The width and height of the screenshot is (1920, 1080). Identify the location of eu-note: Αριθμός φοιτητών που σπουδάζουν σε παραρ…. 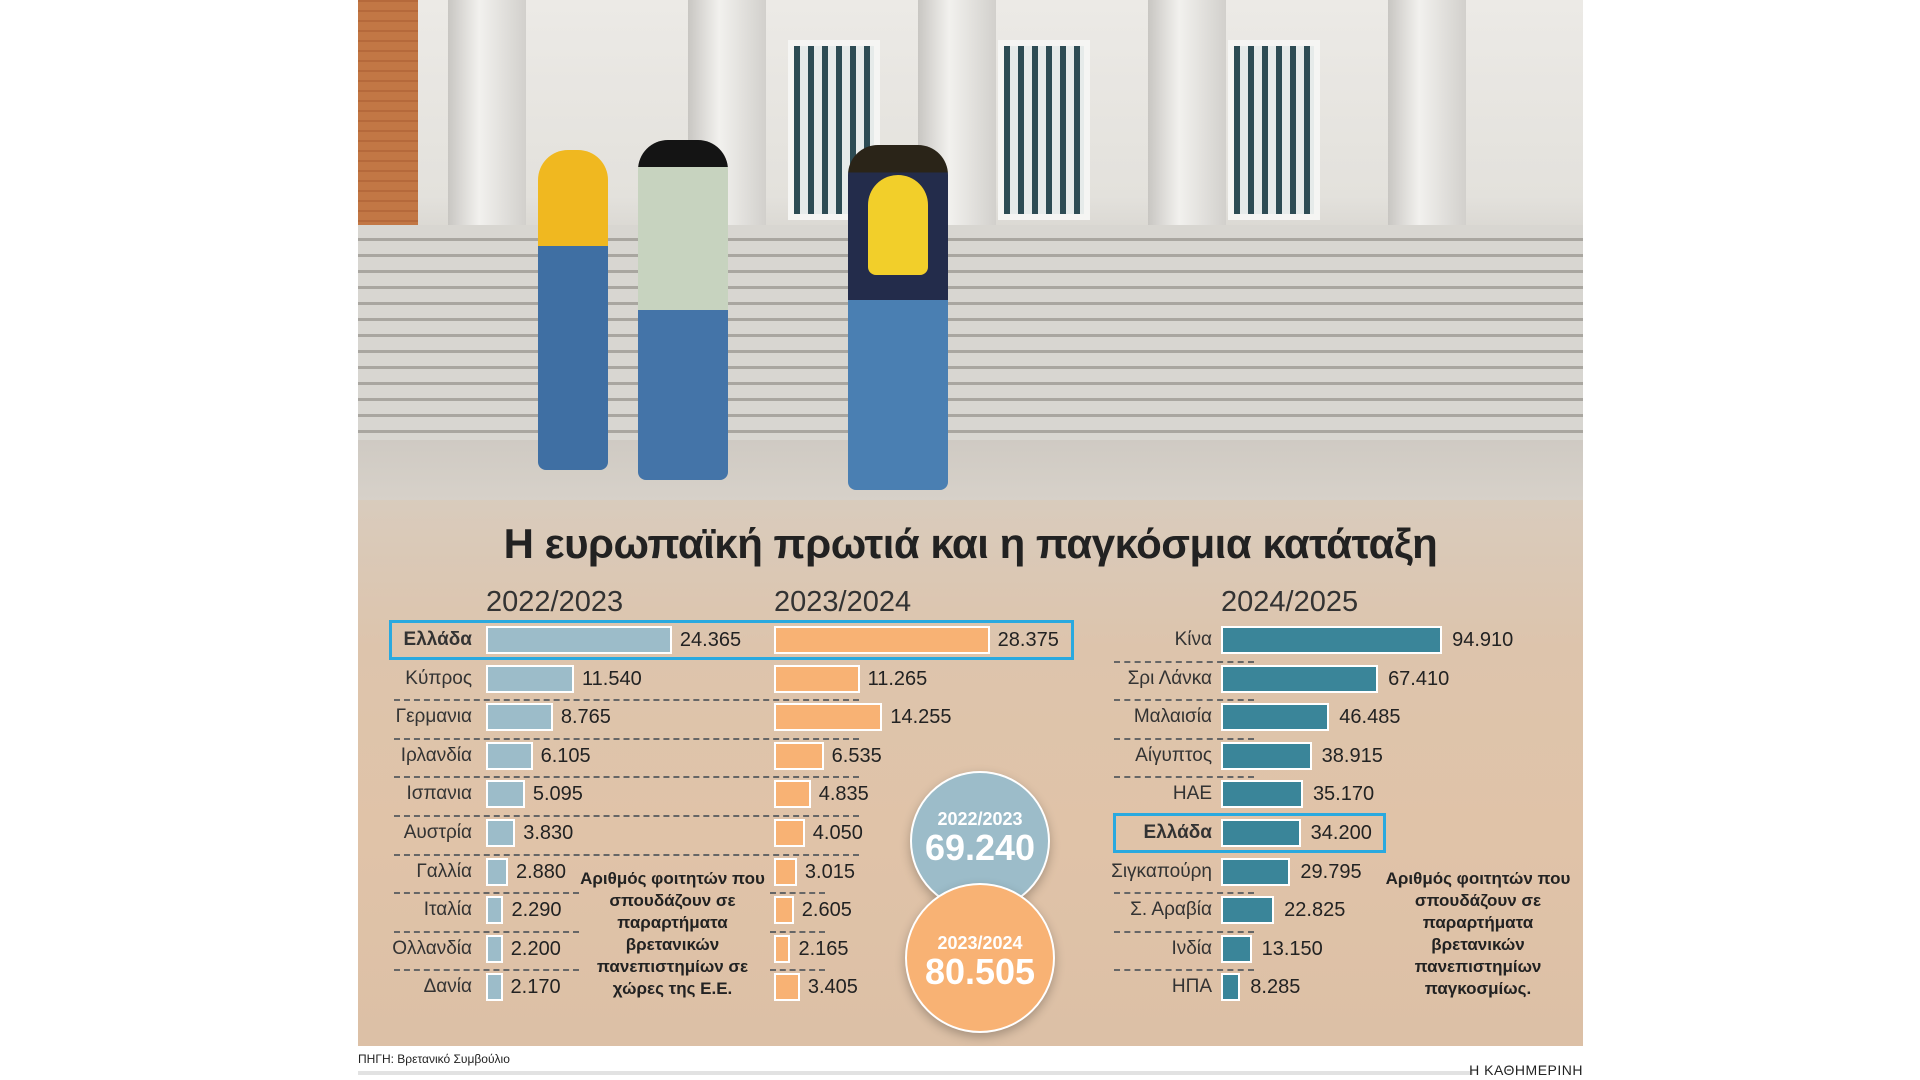
(672, 933).